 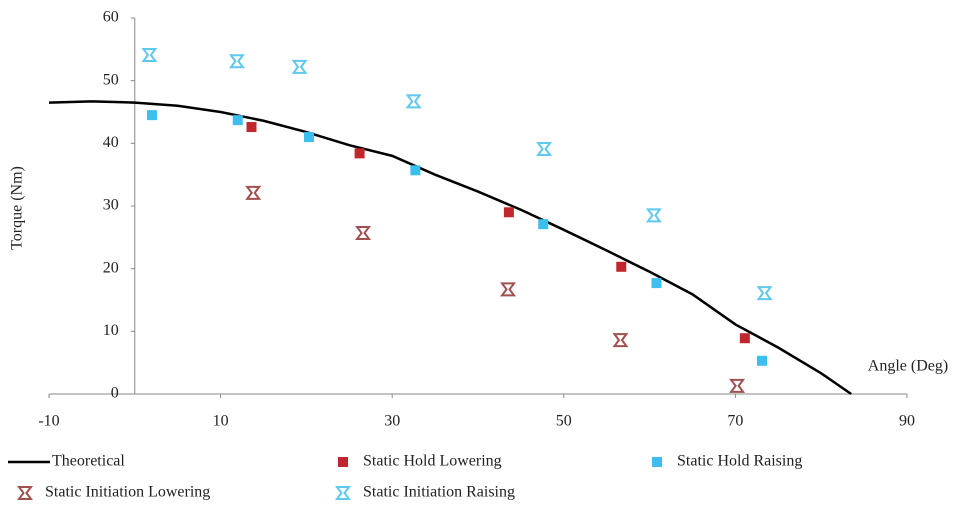 I want to click on x-tick-label: -10, so click(x=48, y=421).